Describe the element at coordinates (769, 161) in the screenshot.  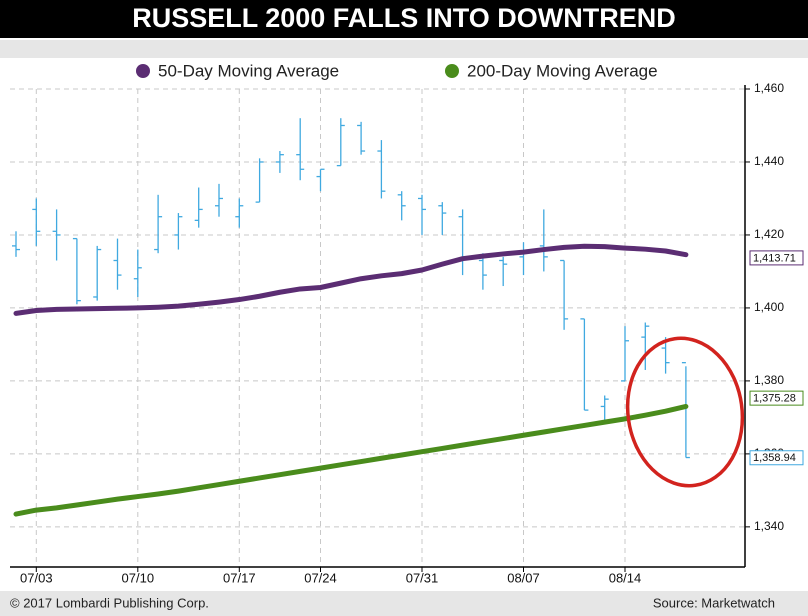
I see `y-tick-label: 1,440` at that location.